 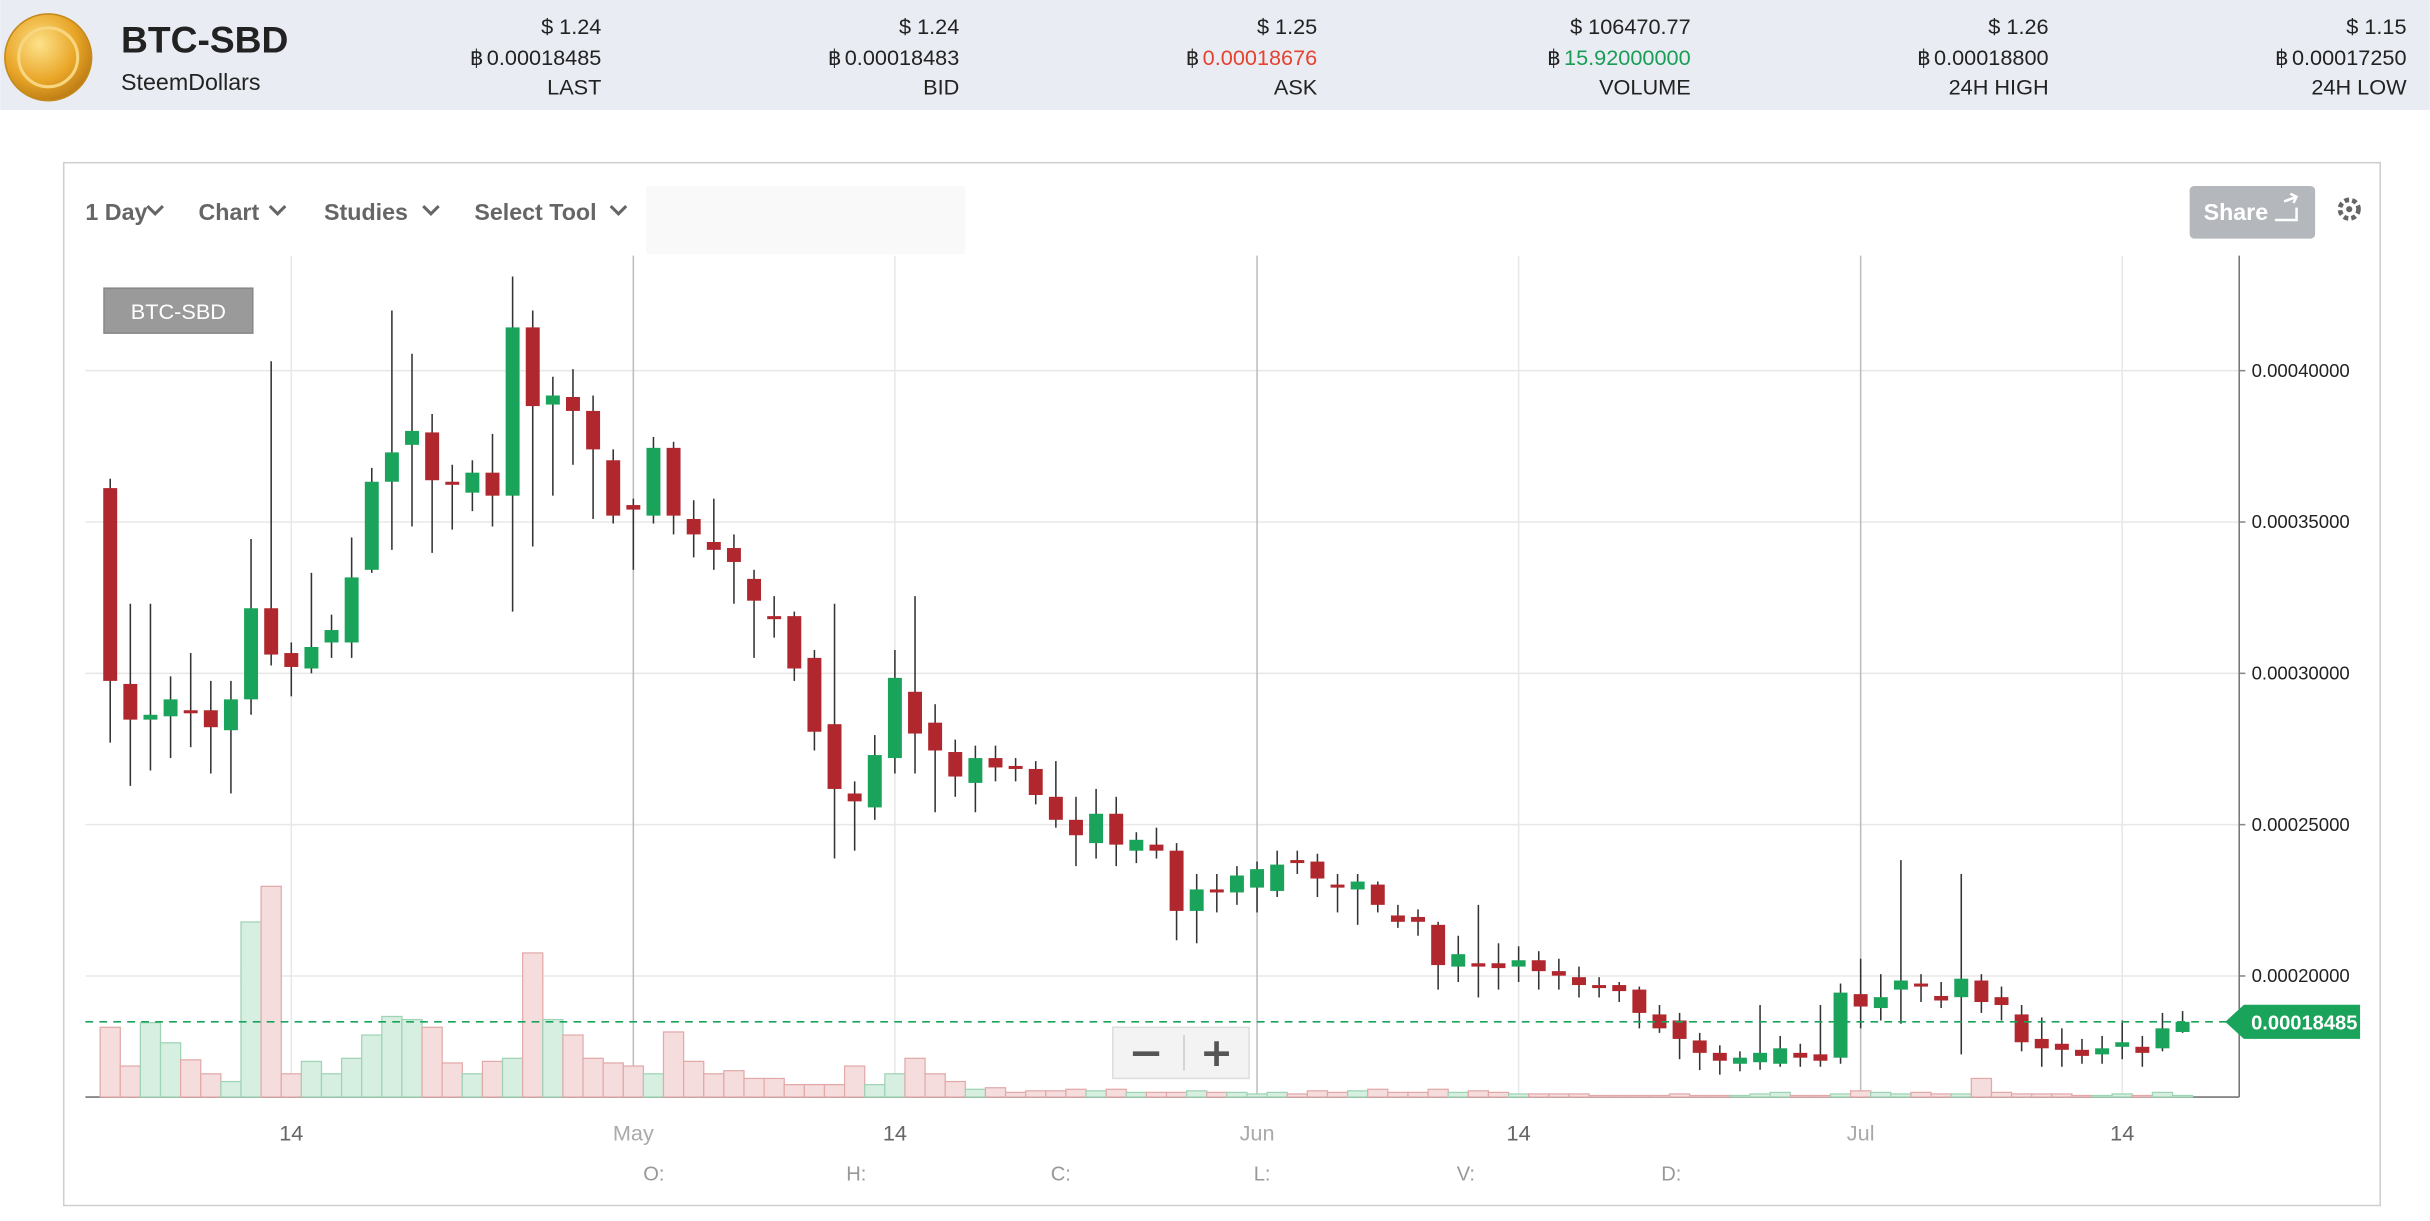 What do you see at coordinates (535, 212) in the screenshot?
I see `tool-menu: Select Tool` at bounding box center [535, 212].